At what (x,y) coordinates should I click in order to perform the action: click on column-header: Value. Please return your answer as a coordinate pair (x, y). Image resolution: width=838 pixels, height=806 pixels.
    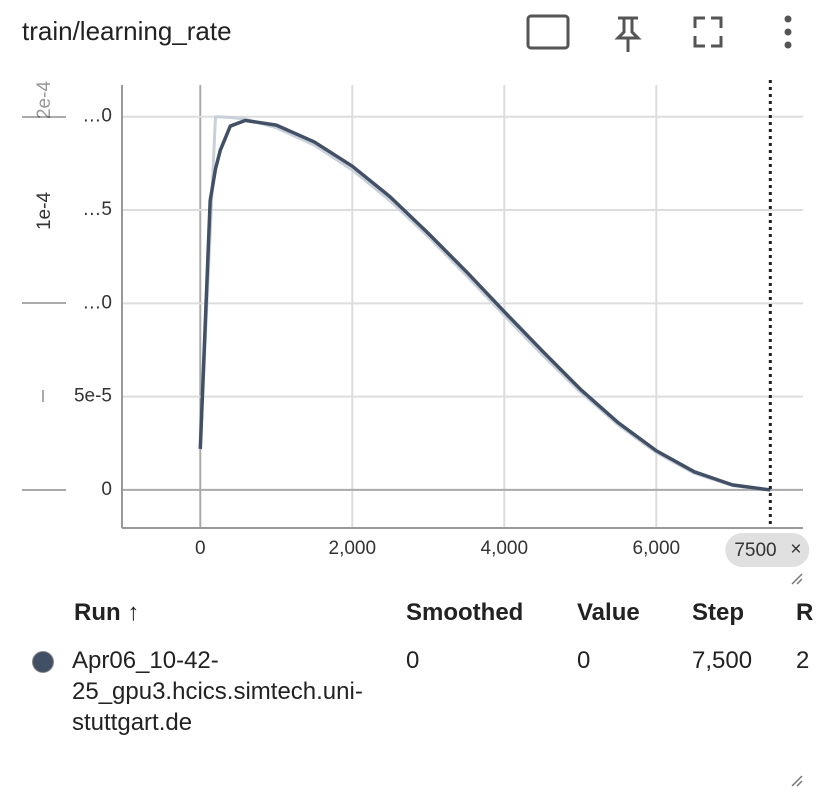
    Looking at the image, I should click on (608, 612).